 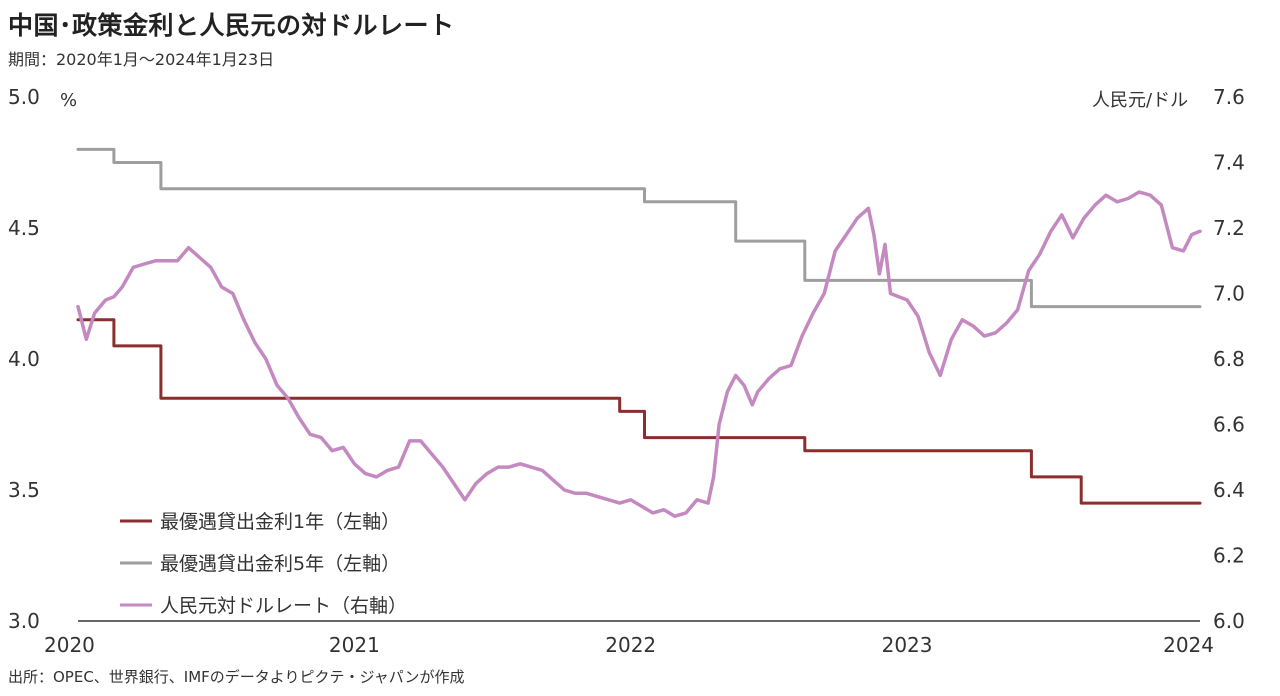 What do you see at coordinates (231, 25) in the screenshot?
I see `page-title: 中国･政策金利と人民元の対ドルレート` at bounding box center [231, 25].